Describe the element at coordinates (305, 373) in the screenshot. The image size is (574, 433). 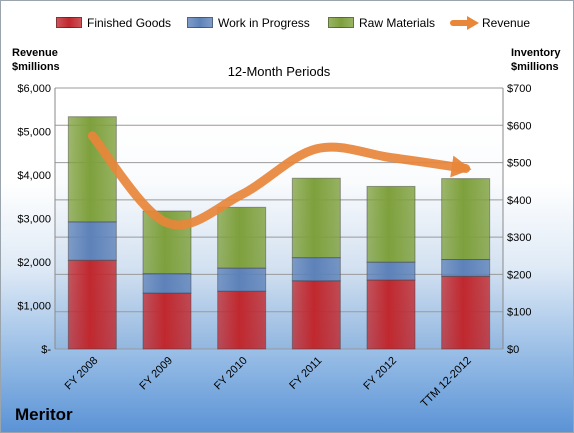
I see `category-label: FY 2011` at that location.